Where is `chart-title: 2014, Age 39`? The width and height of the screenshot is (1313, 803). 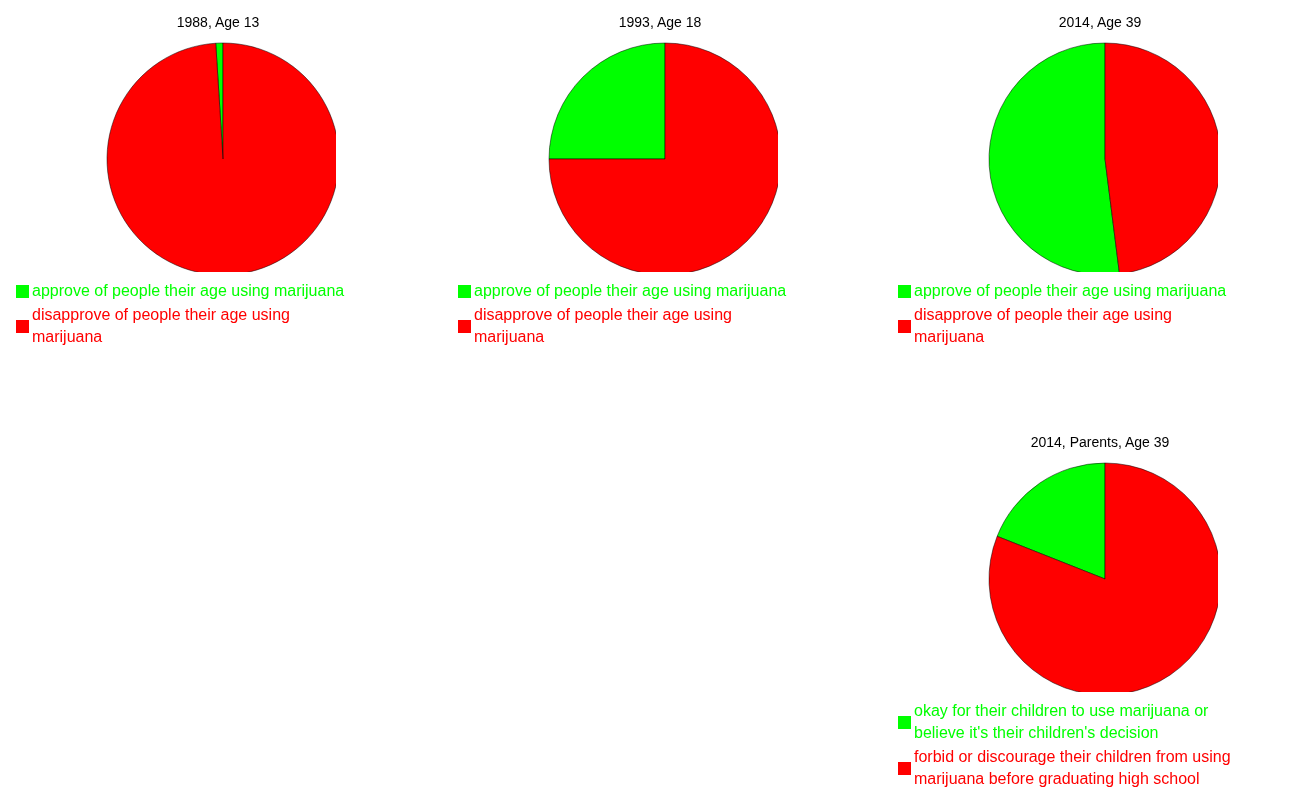
chart-title: 2014, Age 39 is located at coordinates (1100, 22).